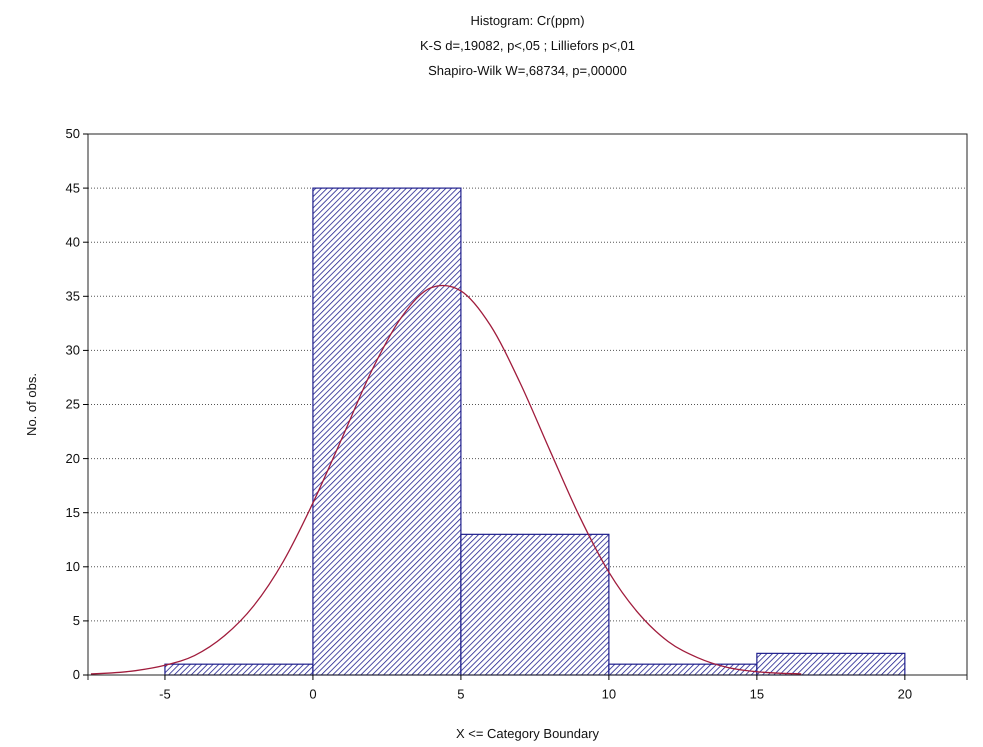 This screenshot has width=983, height=747. I want to click on y-tick-label: 30, so click(73, 350).